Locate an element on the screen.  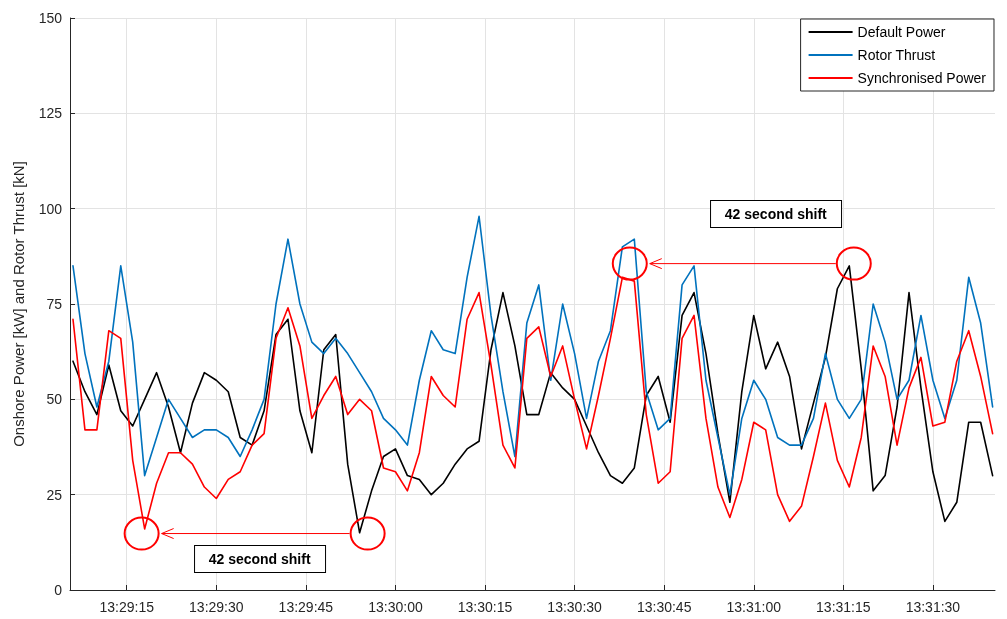
legend-label: Synchronised Power is located at coordinates (922, 78).